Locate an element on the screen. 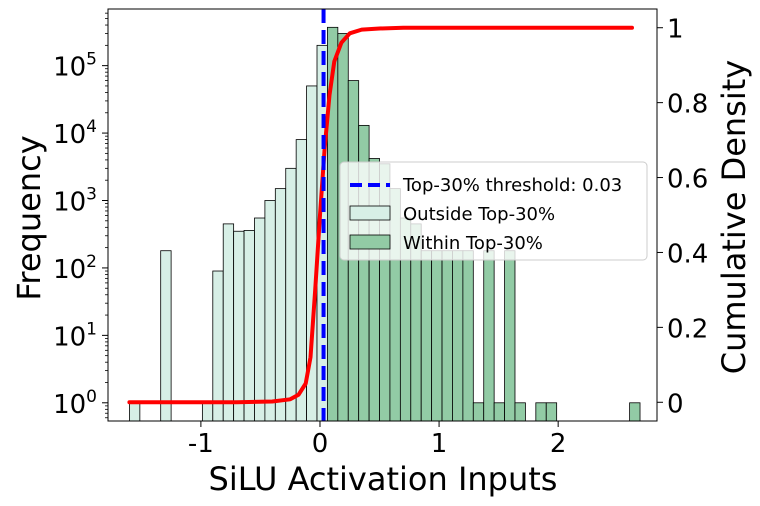  x-tick-label: -1 is located at coordinates (201, 444).